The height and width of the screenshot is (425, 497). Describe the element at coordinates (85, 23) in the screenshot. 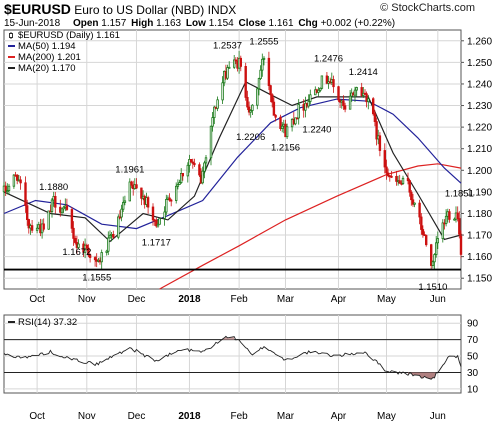

I see `open-label: Open` at that location.